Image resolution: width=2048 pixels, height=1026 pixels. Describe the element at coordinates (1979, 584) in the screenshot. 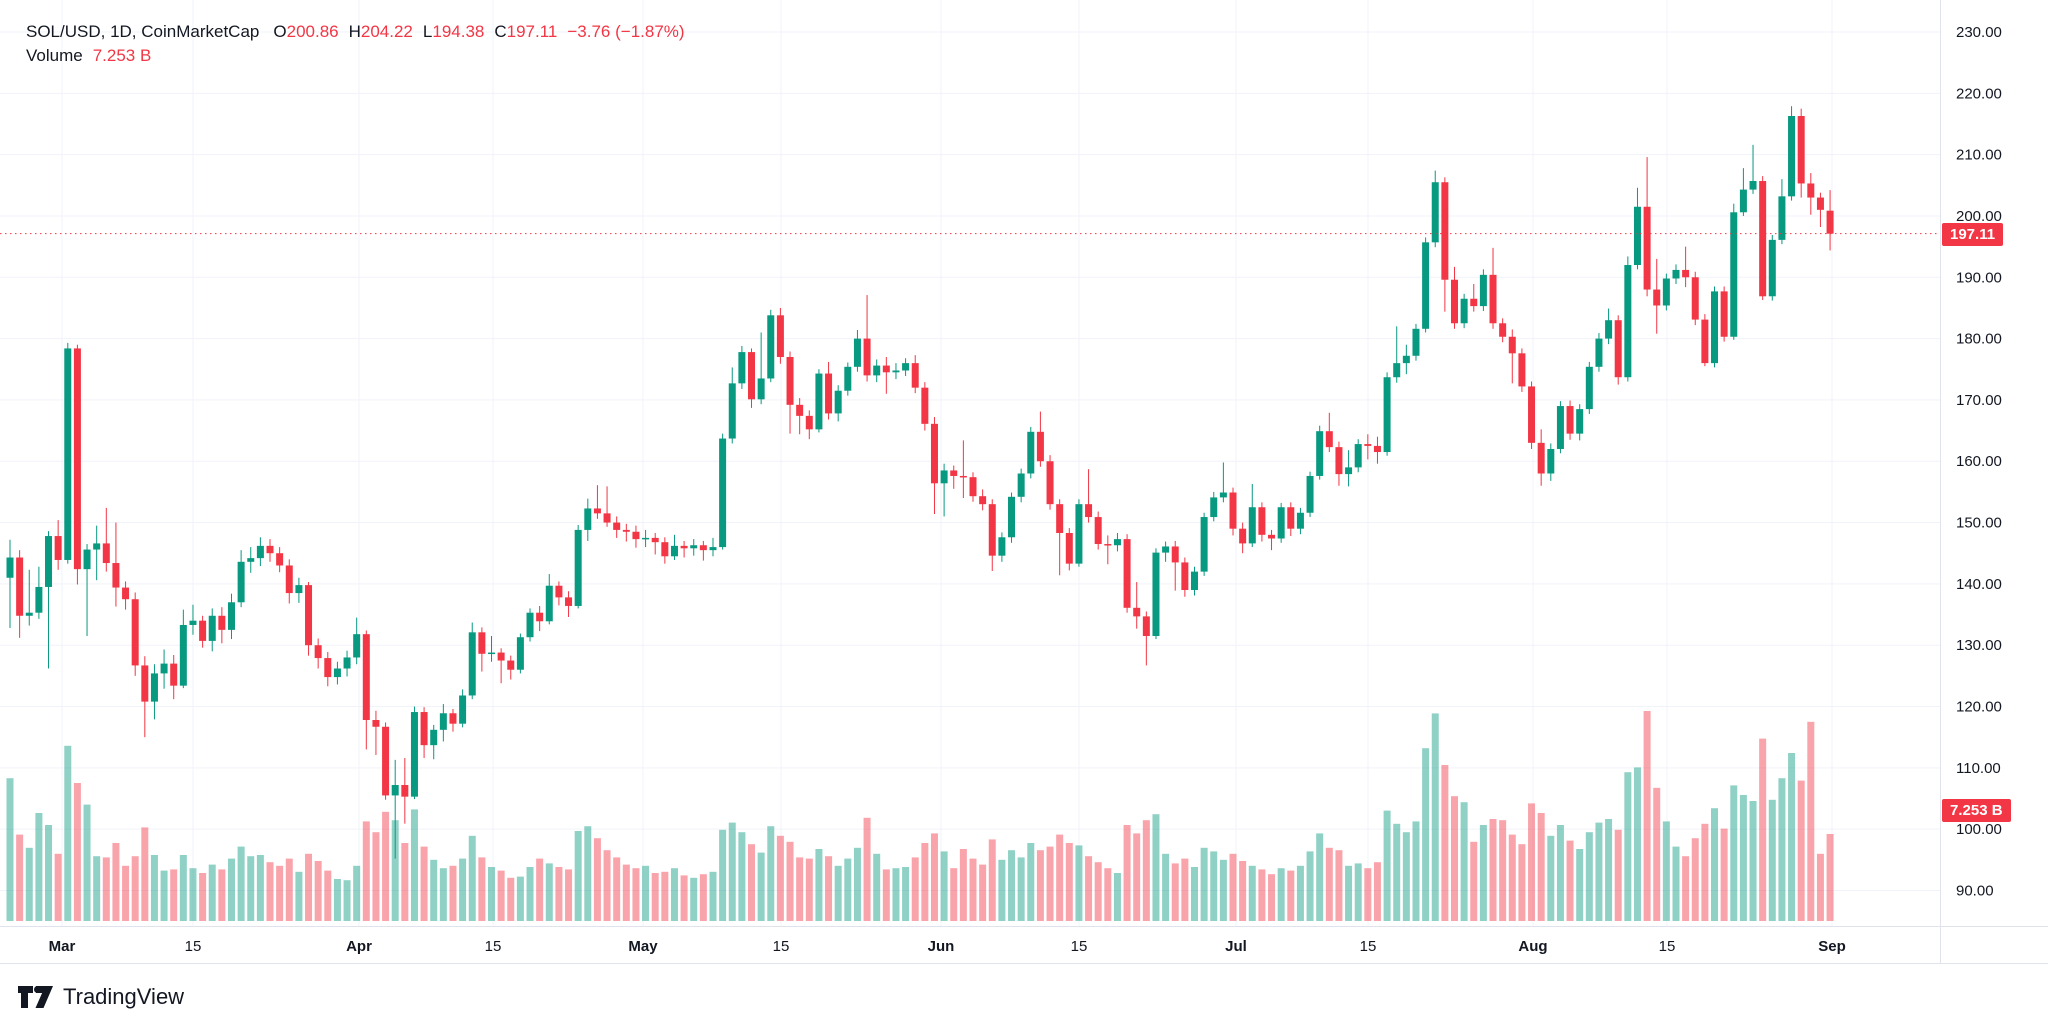

I see `price-tick-label: 140.00` at that location.